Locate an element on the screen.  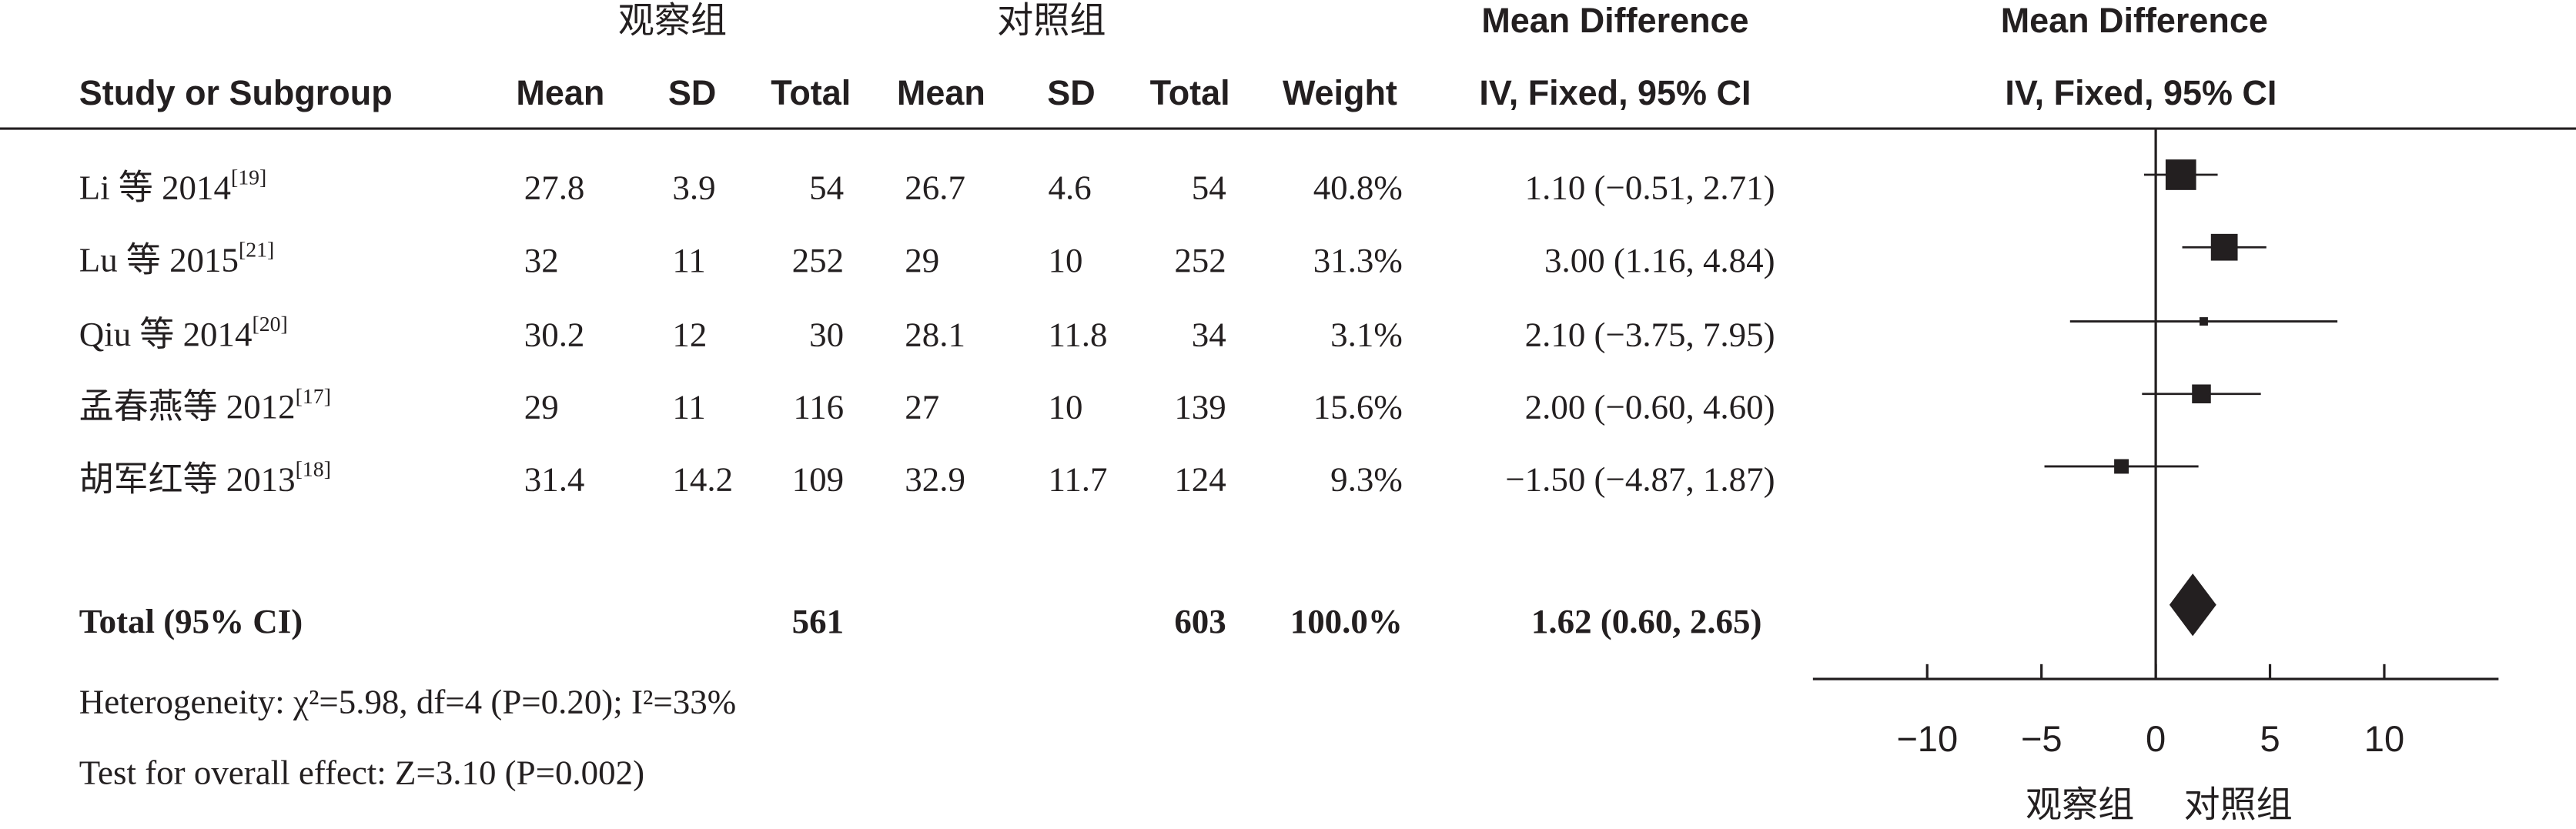
favours-label: 观察组 is located at coordinates (2080, 804).